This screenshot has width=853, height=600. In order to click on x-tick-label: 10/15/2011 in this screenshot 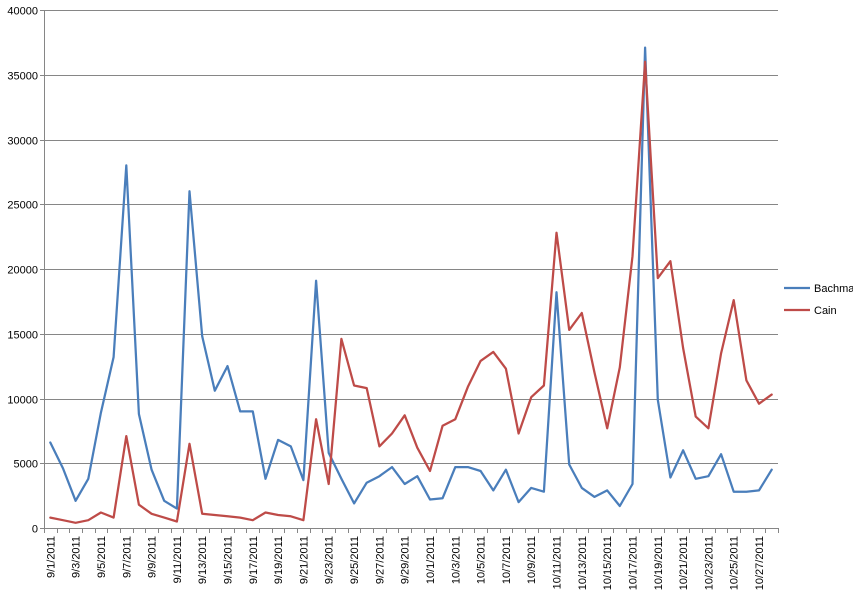, I will do `click(608, 563)`.